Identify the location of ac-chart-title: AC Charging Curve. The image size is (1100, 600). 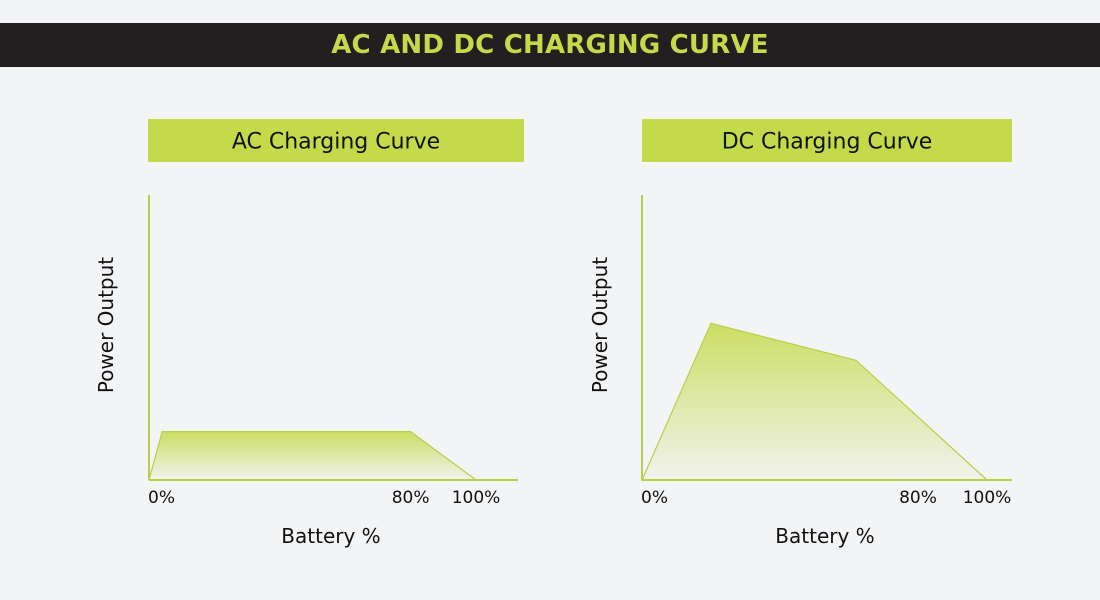
(336, 142).